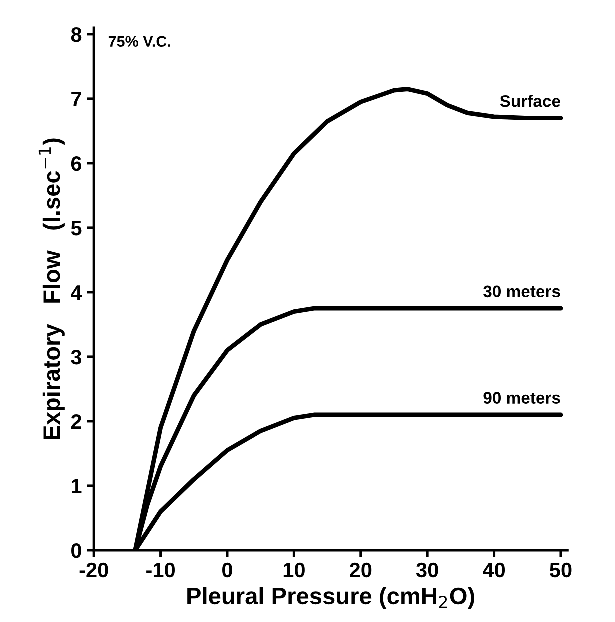 Image resolution: width=615 pixels, height=622 pixels. Describe the element at coordinates (76, 164) in the screenshot. I see `y-tick-label: 6` at that location.